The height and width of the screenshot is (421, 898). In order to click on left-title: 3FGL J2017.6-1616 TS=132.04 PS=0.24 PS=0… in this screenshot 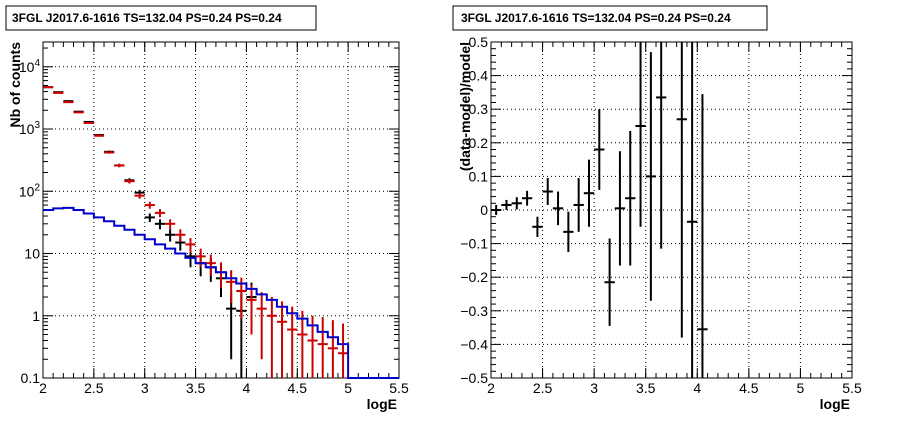, I will do `click(147, 18)`.